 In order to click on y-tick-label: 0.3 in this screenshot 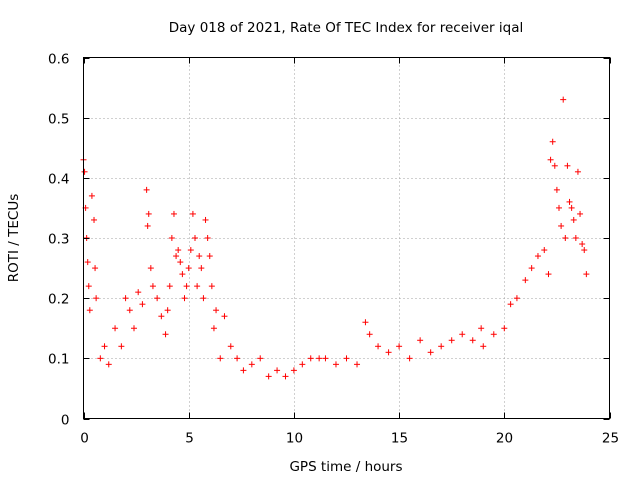, I will do `click(58, 240)`.